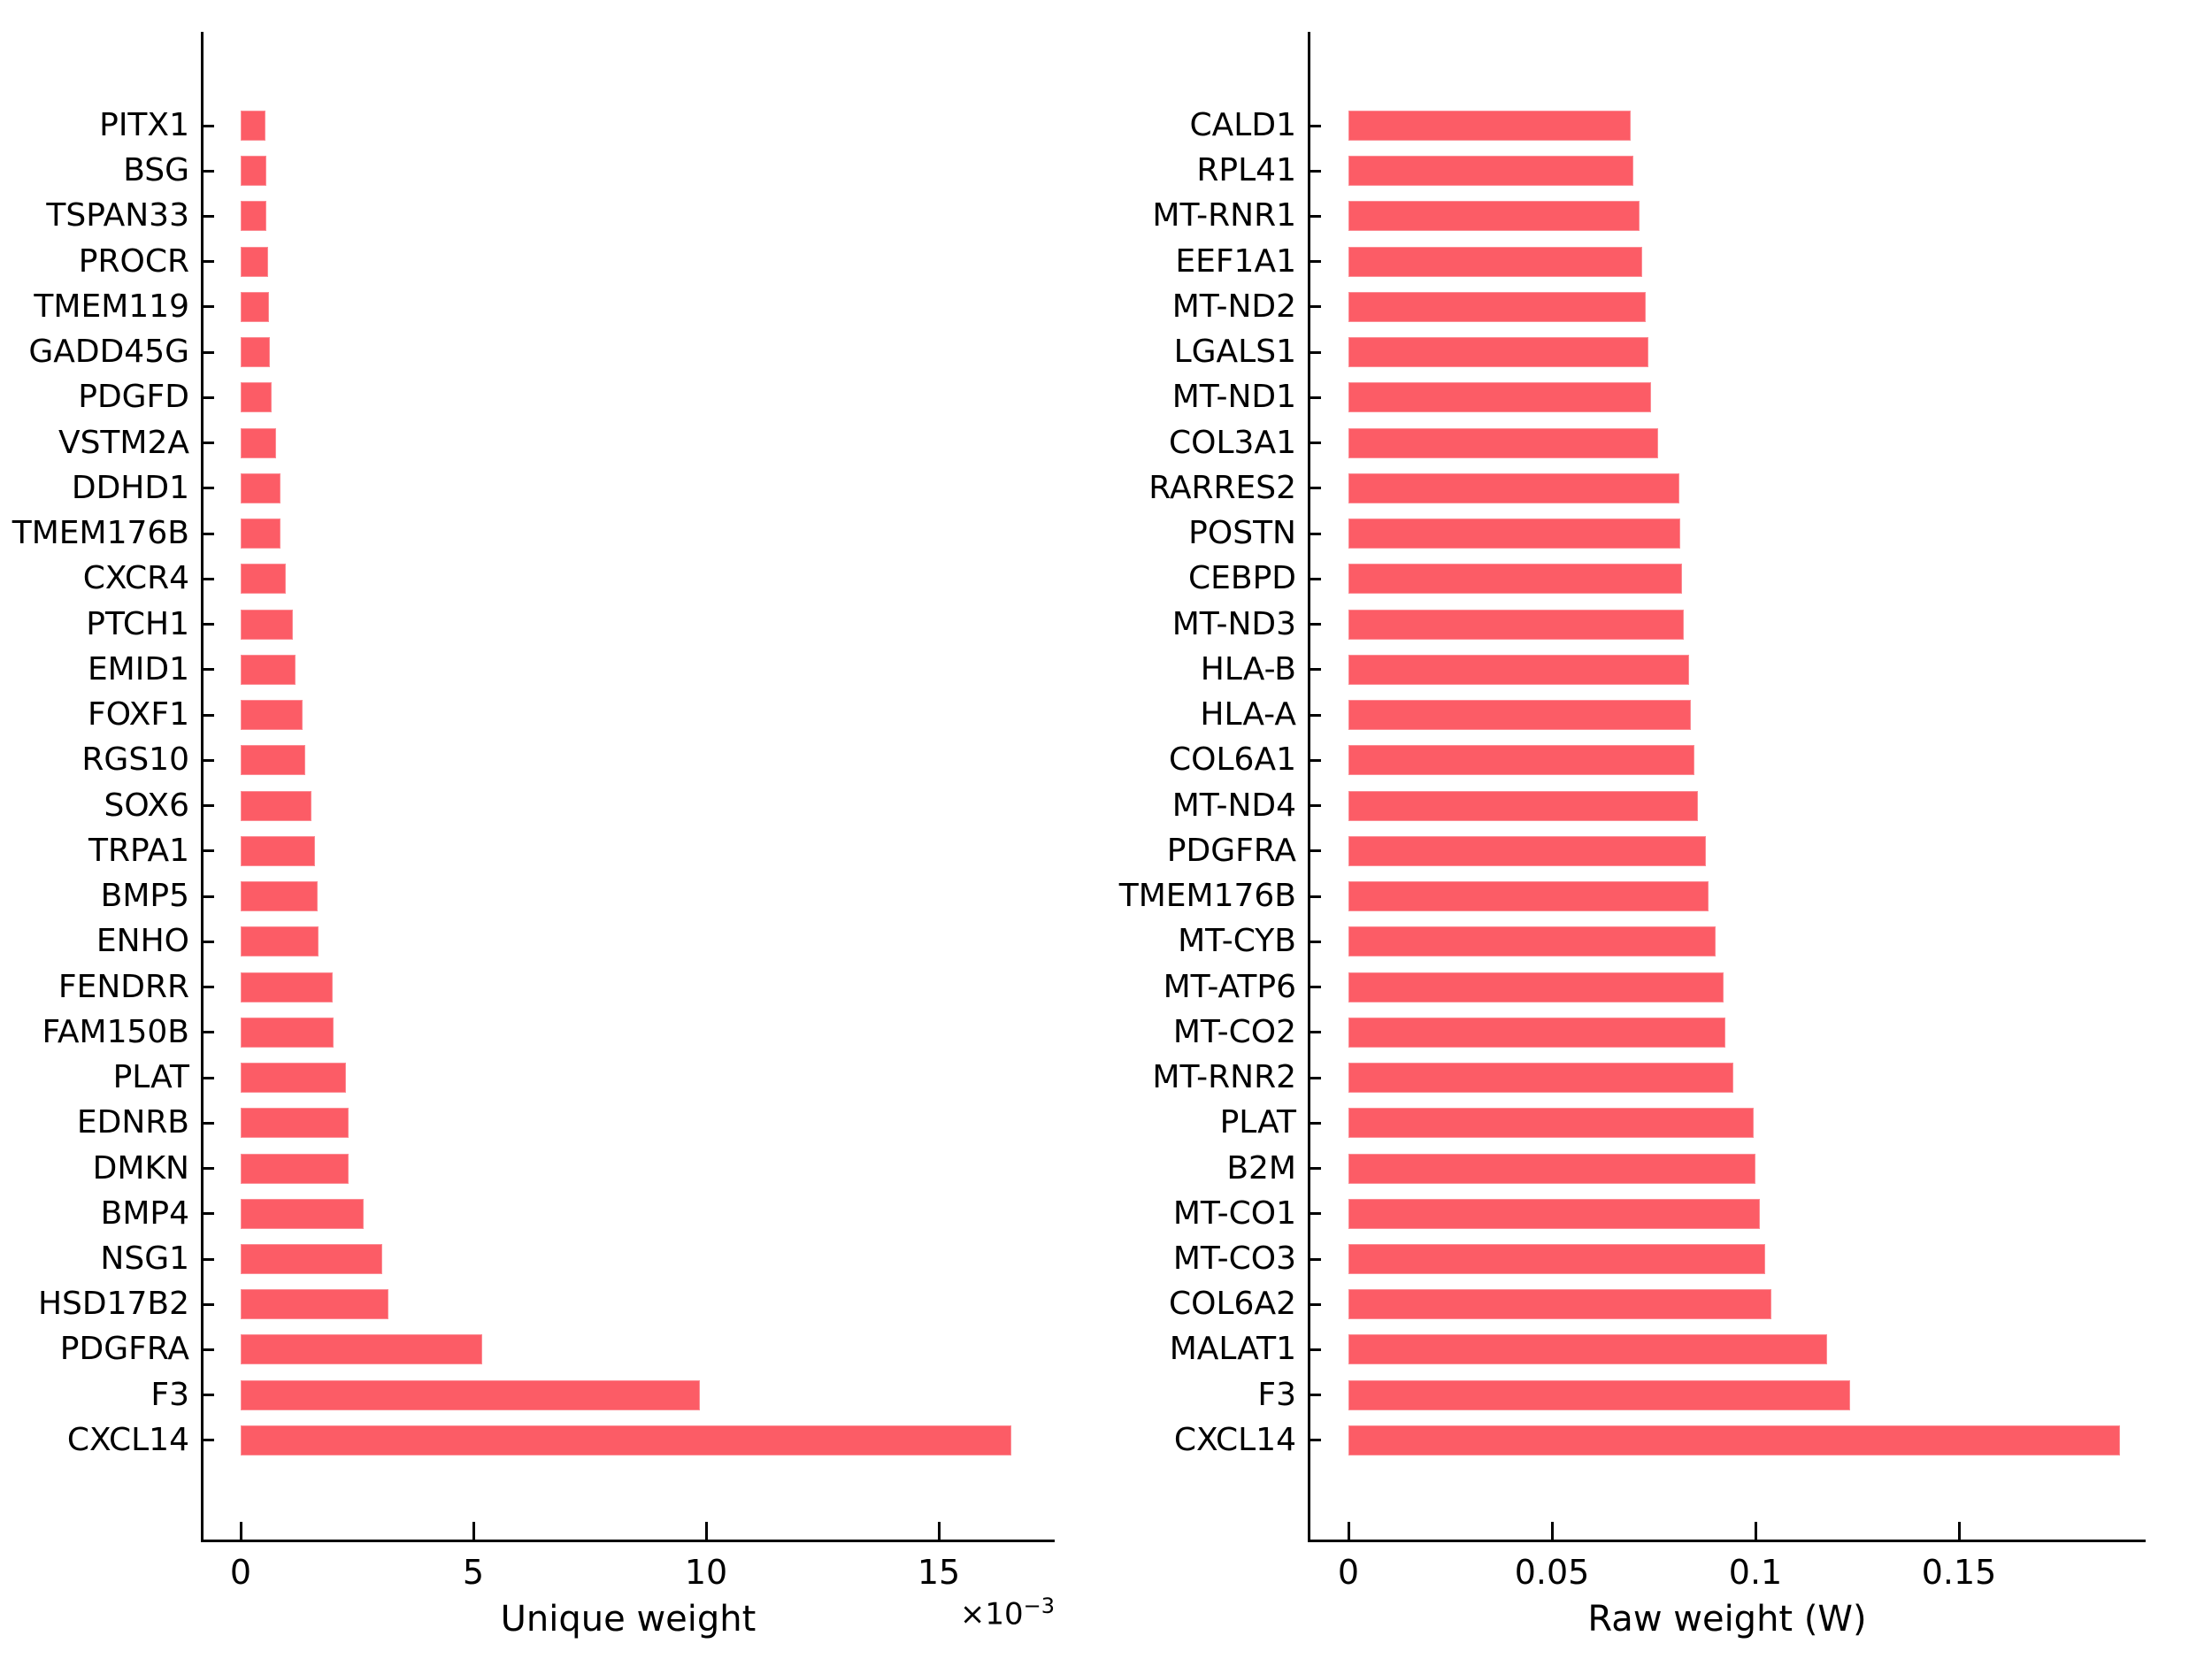 This screenshot has height=1659, width=2212. I want to click on x-axis-label: Raw weight (W), so click(1727, 1620).